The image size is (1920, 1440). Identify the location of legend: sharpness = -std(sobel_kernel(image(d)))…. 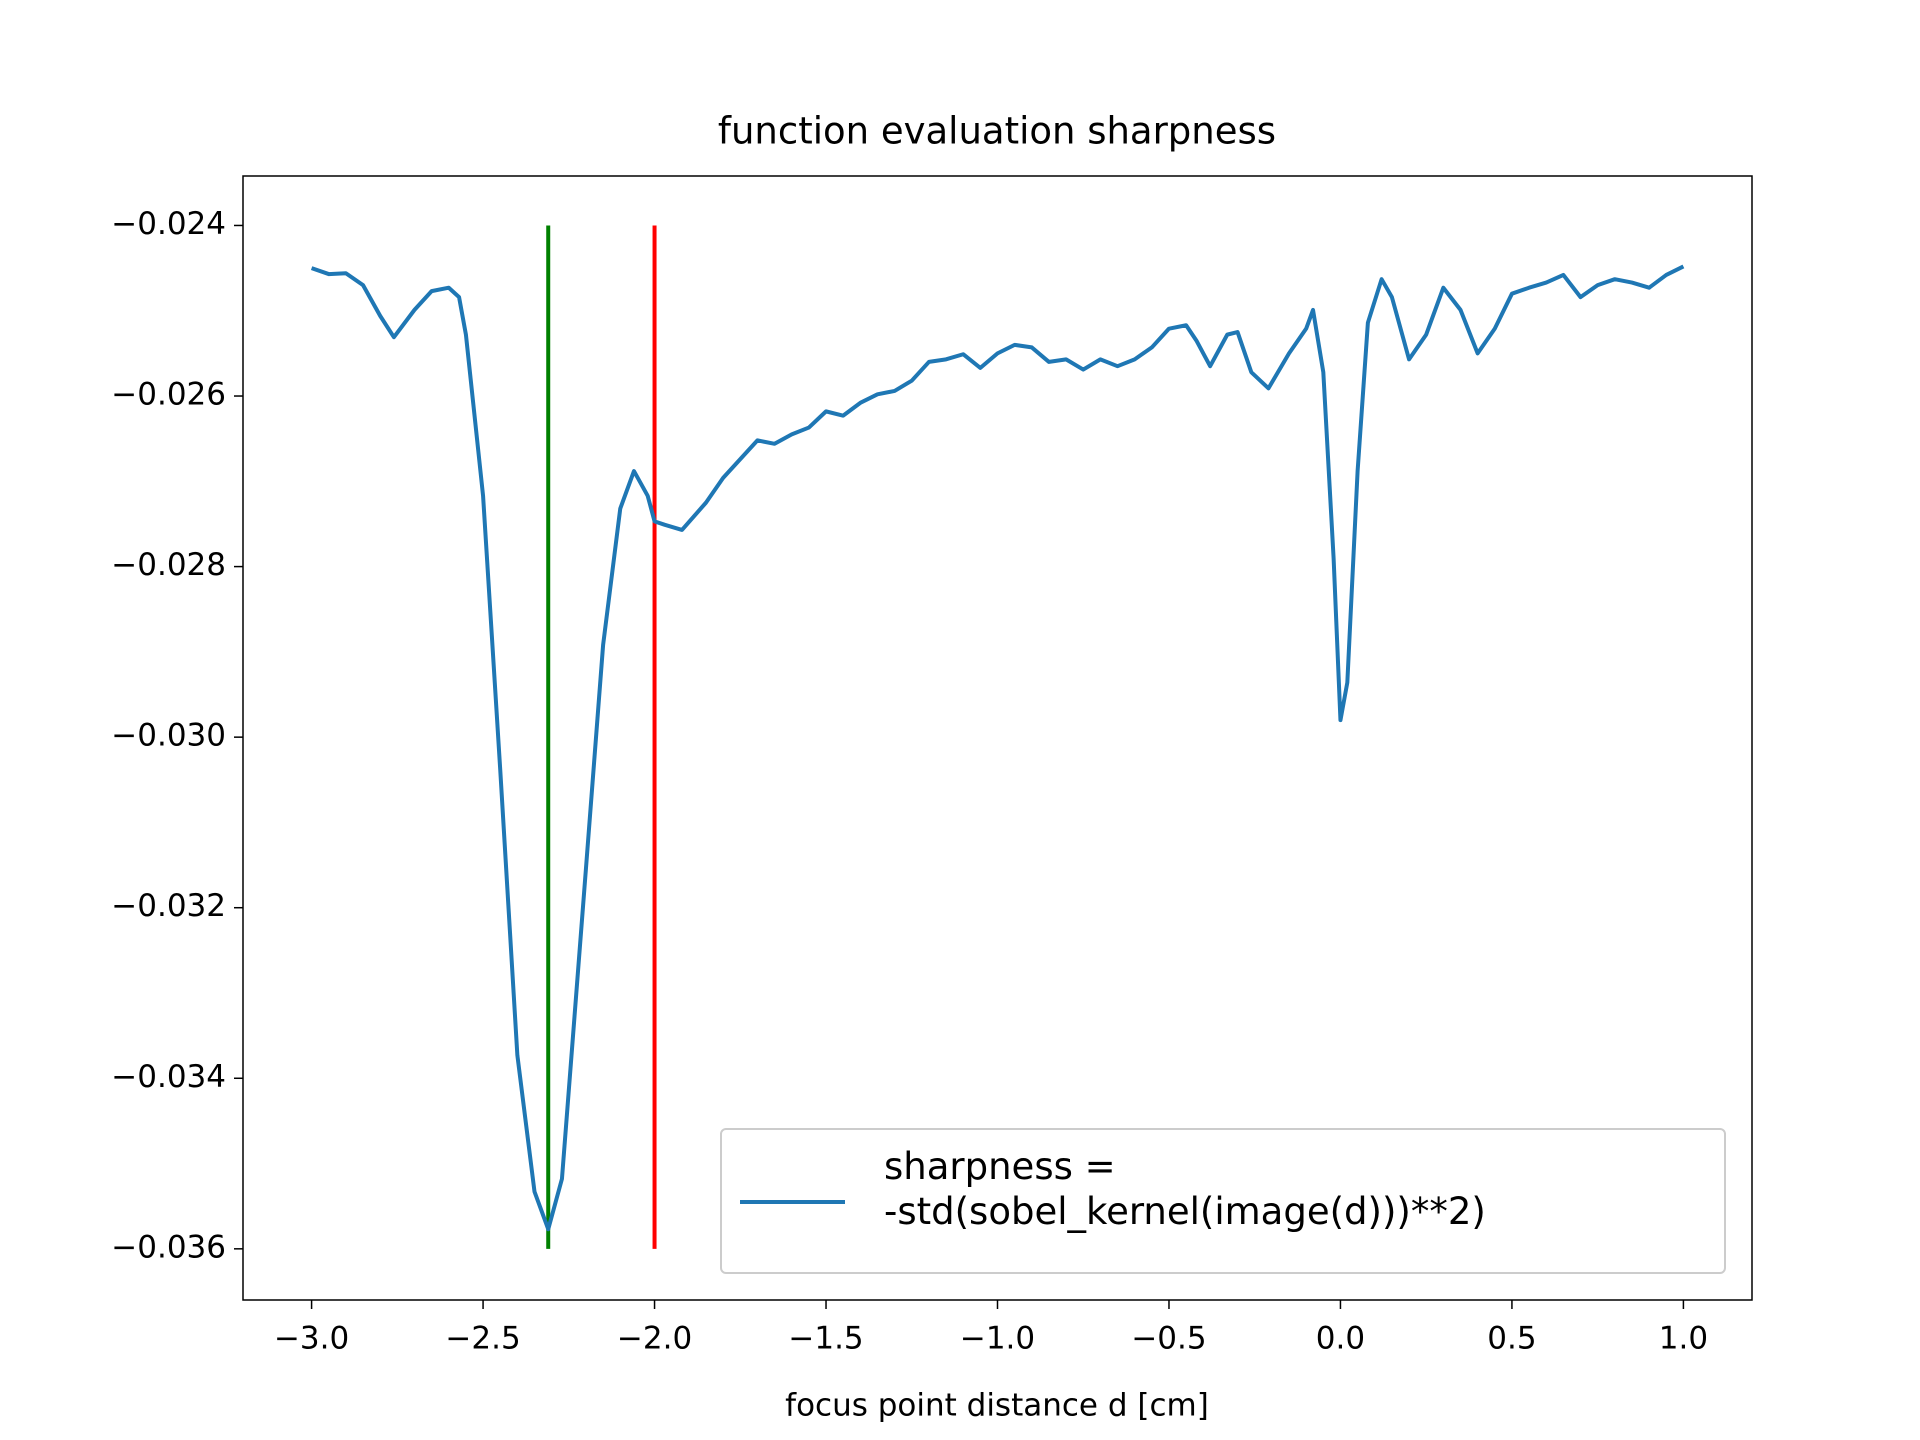
(1223, 1201).